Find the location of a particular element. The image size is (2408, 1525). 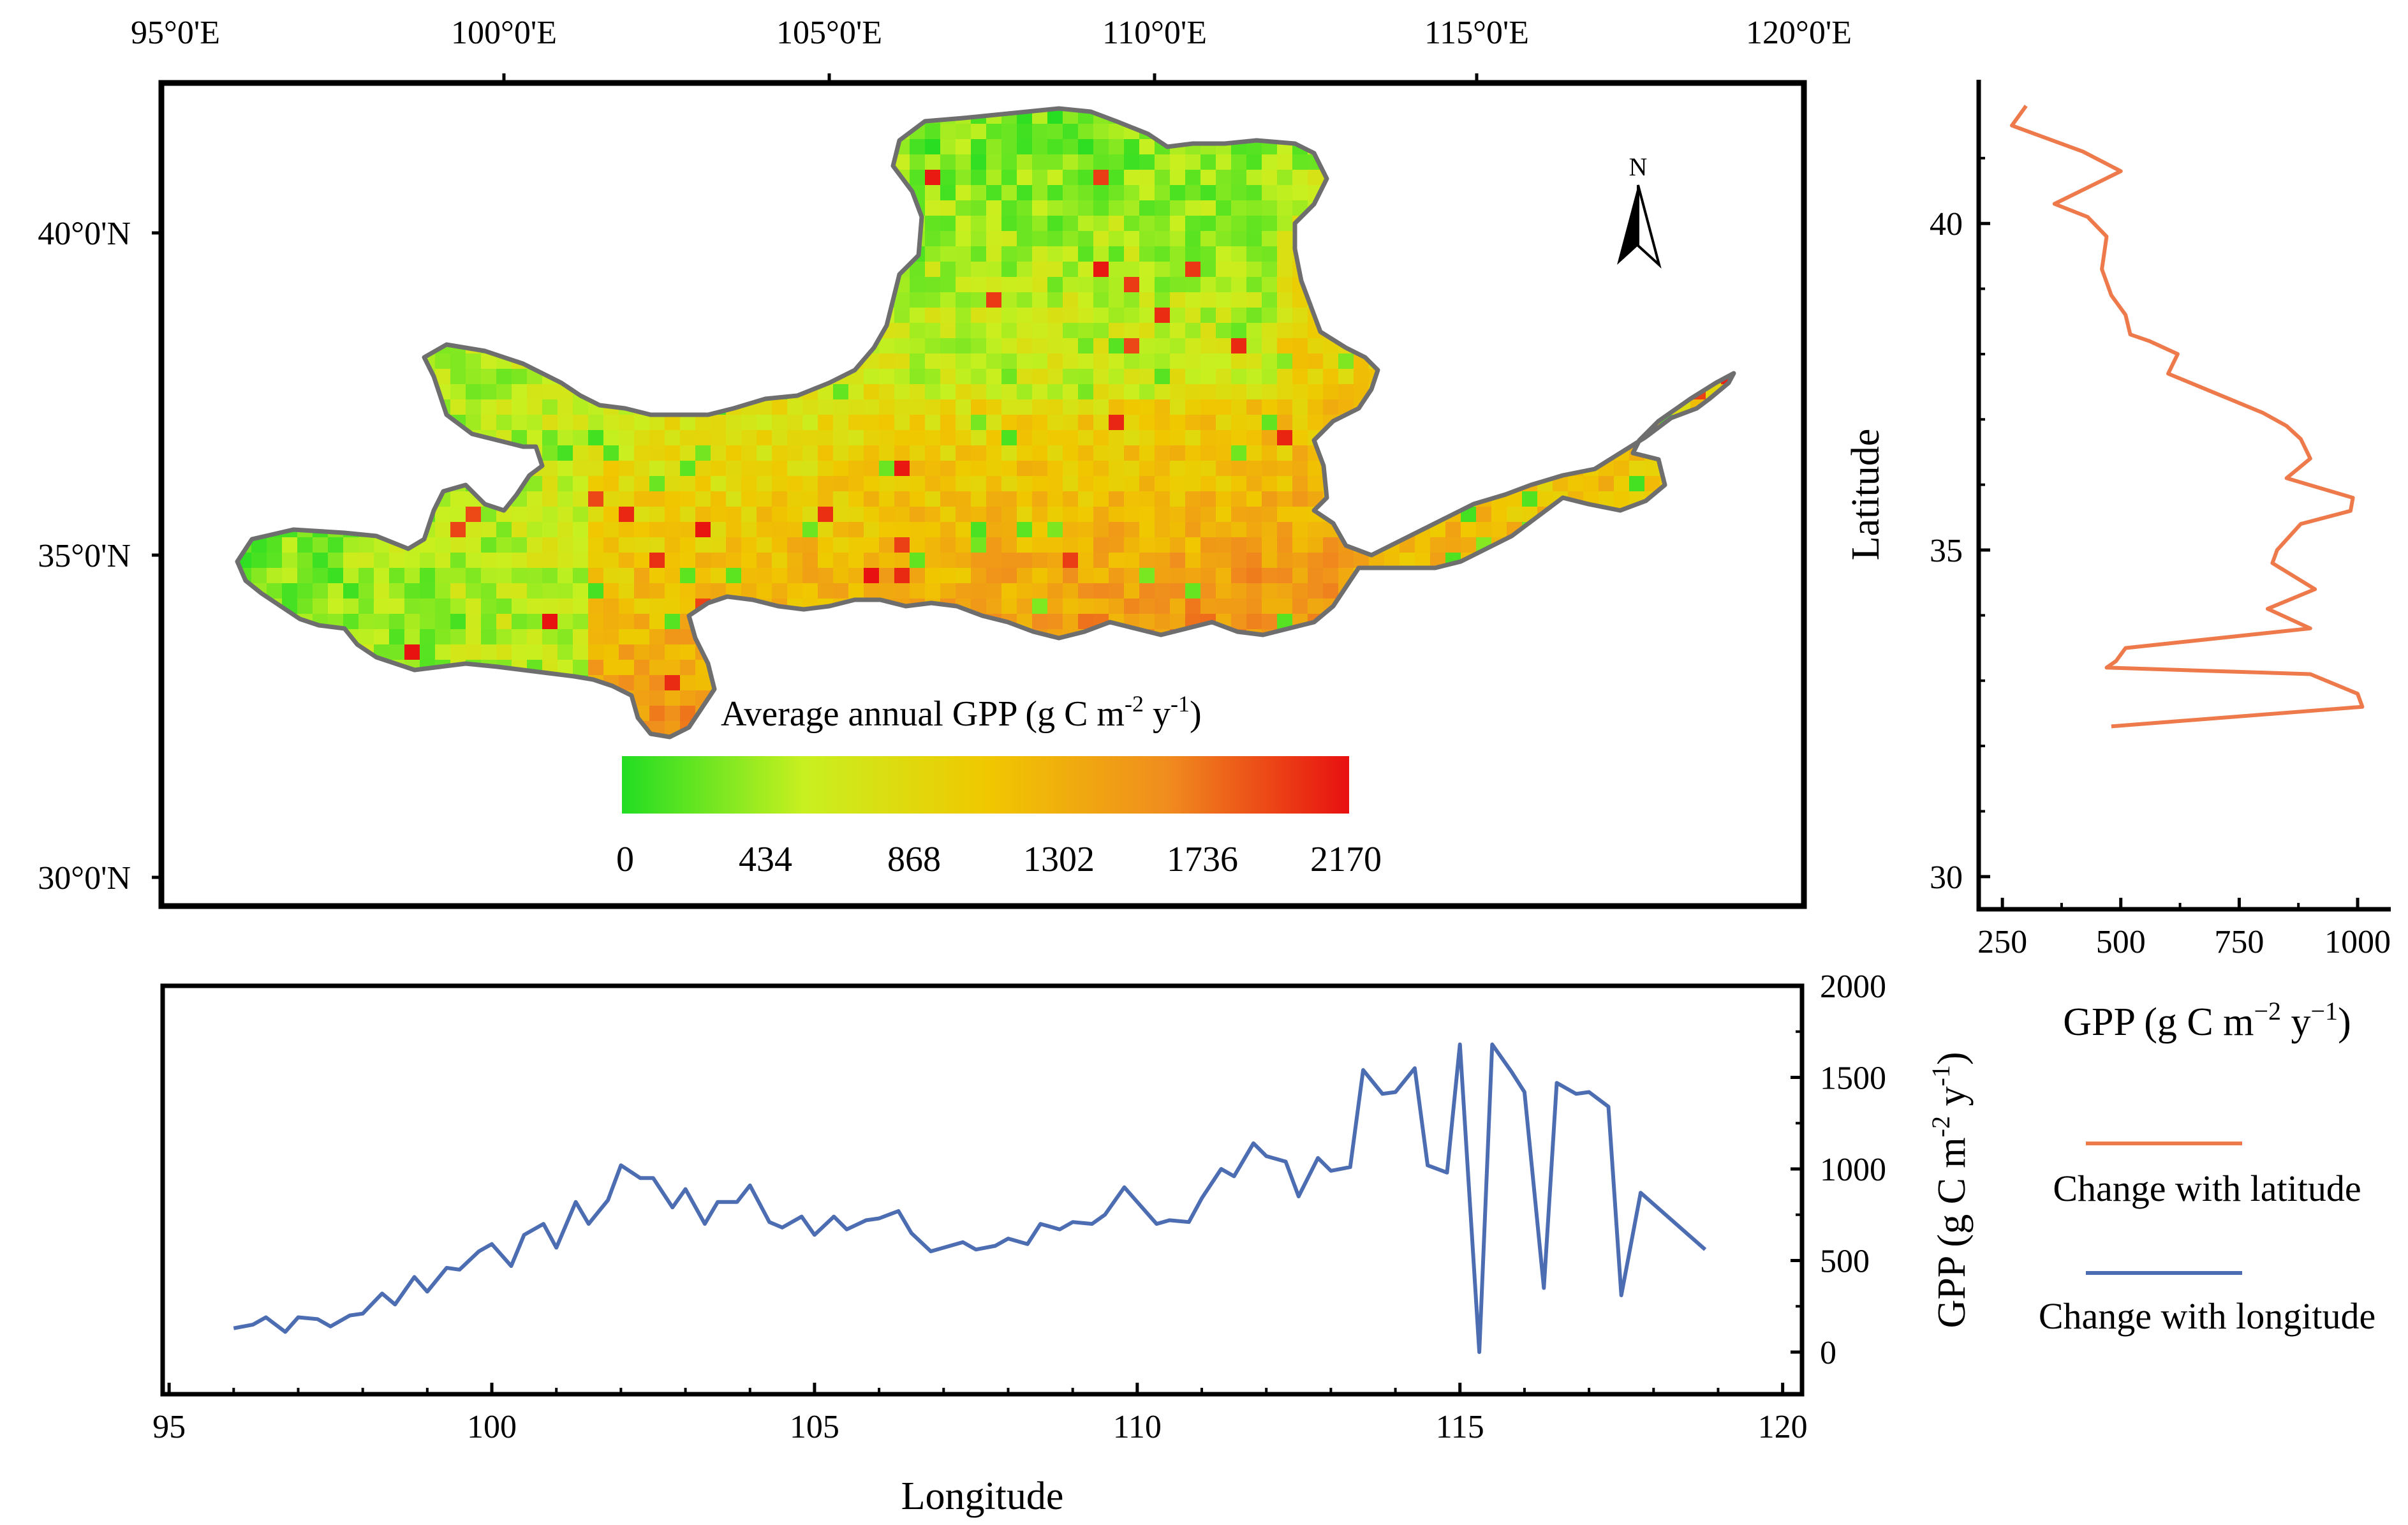

lon-ytick-label: 500 is located at coordinates (1845, 1261).